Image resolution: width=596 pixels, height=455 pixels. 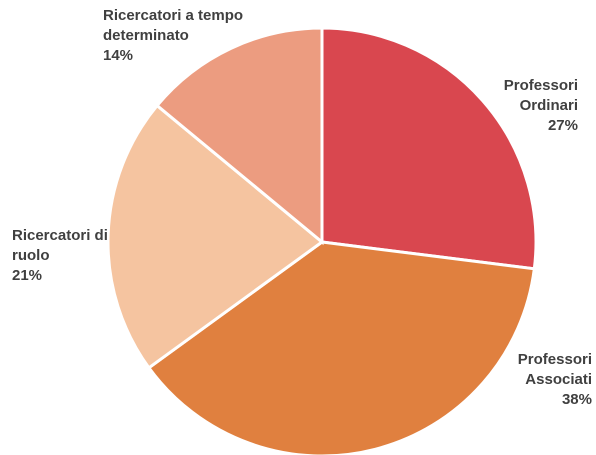 I want to click on category-label: Professori Associati, so click(x=554, y=369).